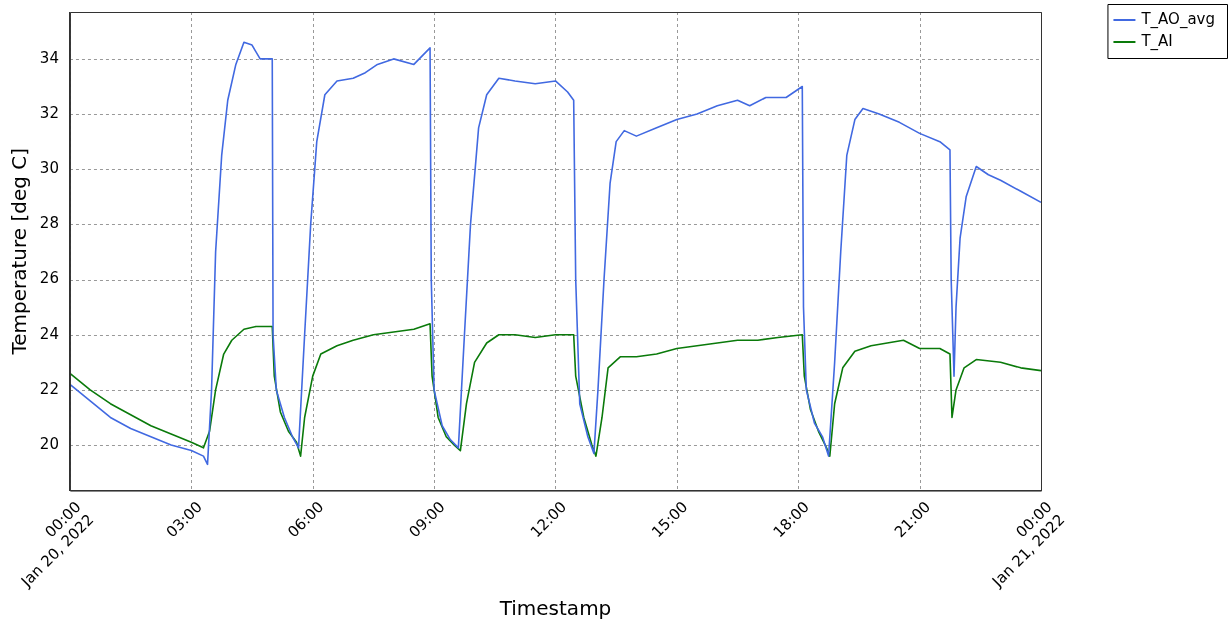 The image size is (1231, 630). What do you see at coordinates (1156, 41) in the screenshot?
I see `legend-label: T_AI` at bounding box center [1156, 41].